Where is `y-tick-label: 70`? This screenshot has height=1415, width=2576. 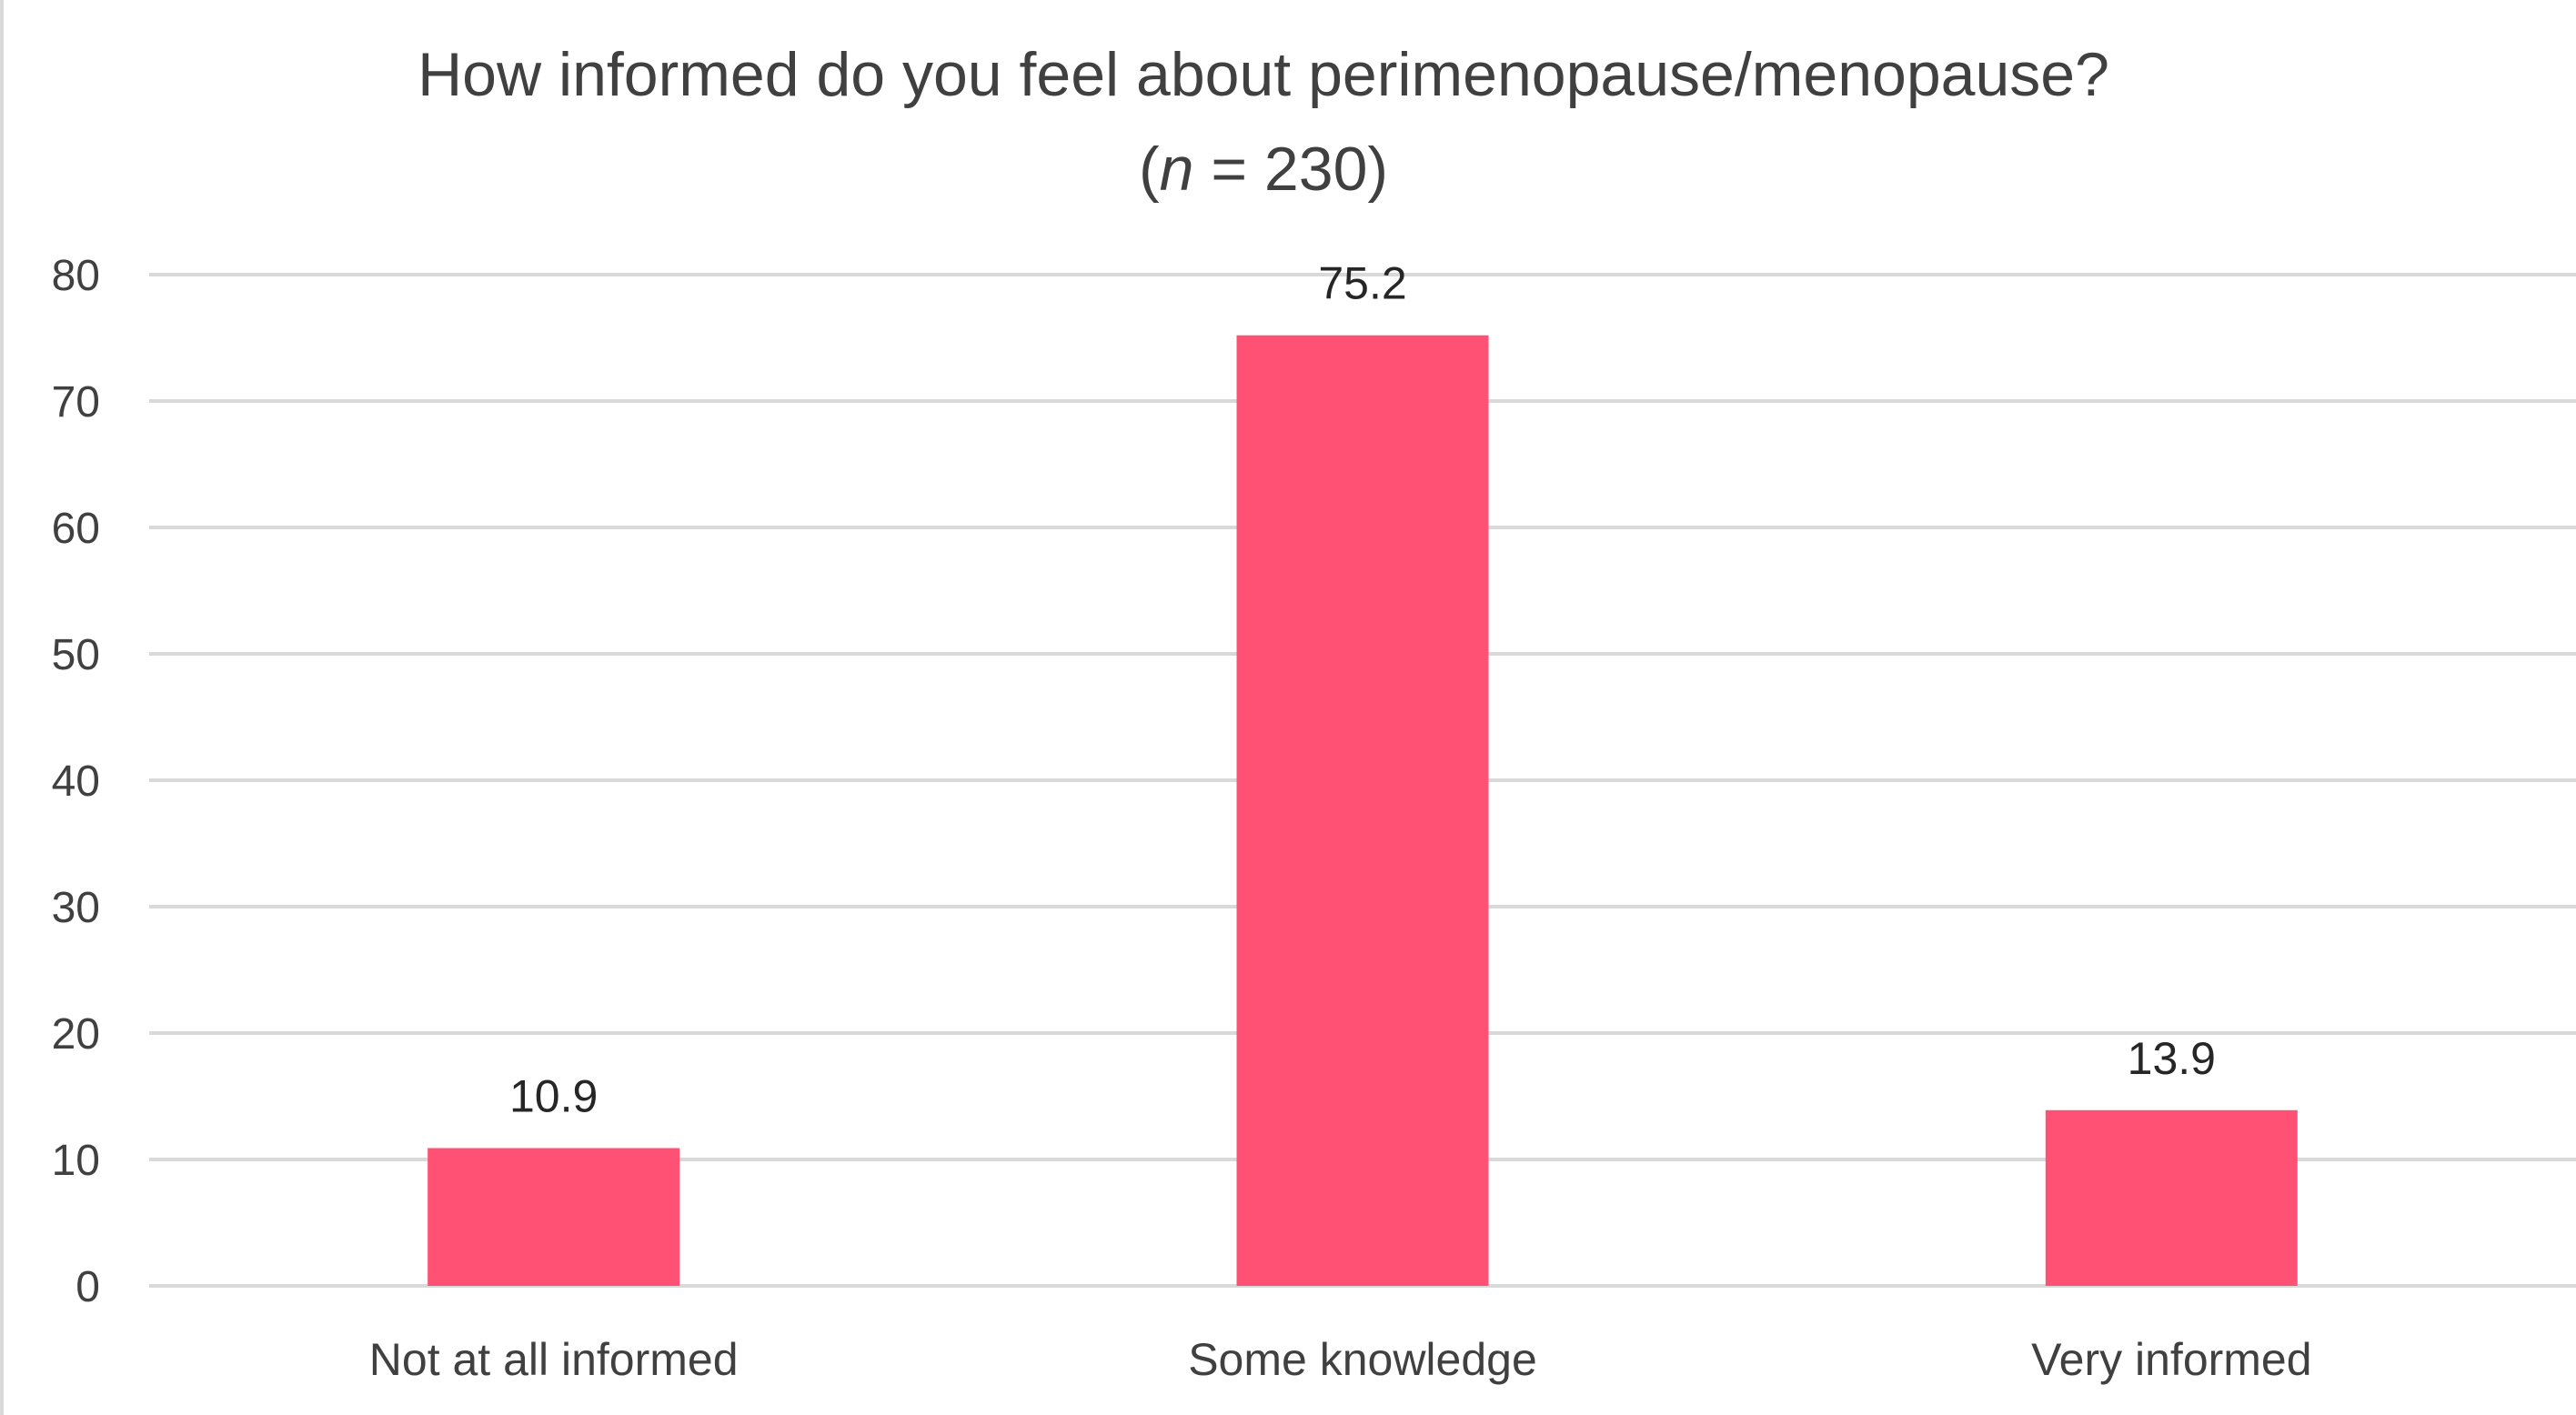
y-tick-label: 70 is located at coordinates (76, 402).